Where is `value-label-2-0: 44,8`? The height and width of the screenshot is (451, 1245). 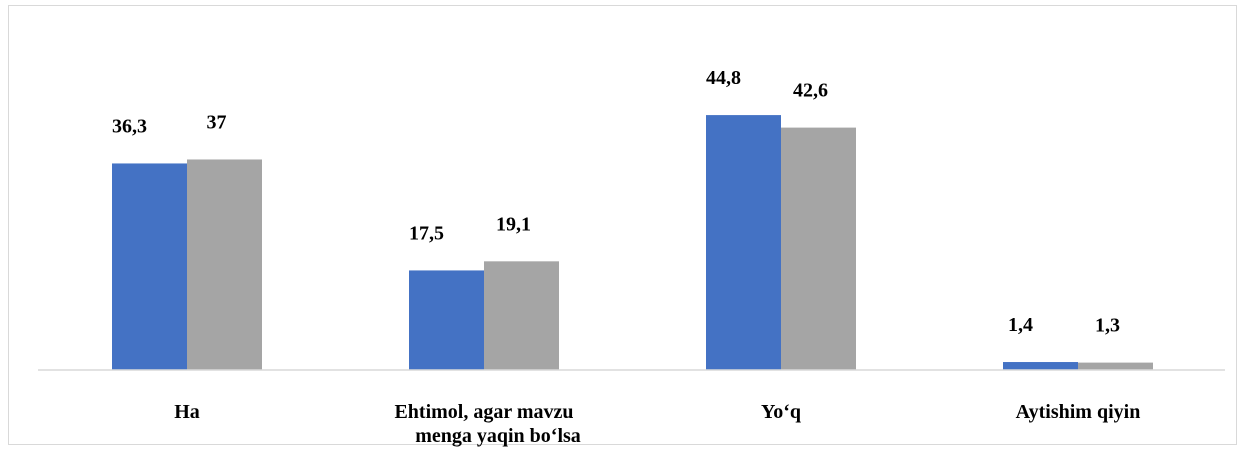 value-label-2-0: 44,8 is located at coordinates (723, 78).